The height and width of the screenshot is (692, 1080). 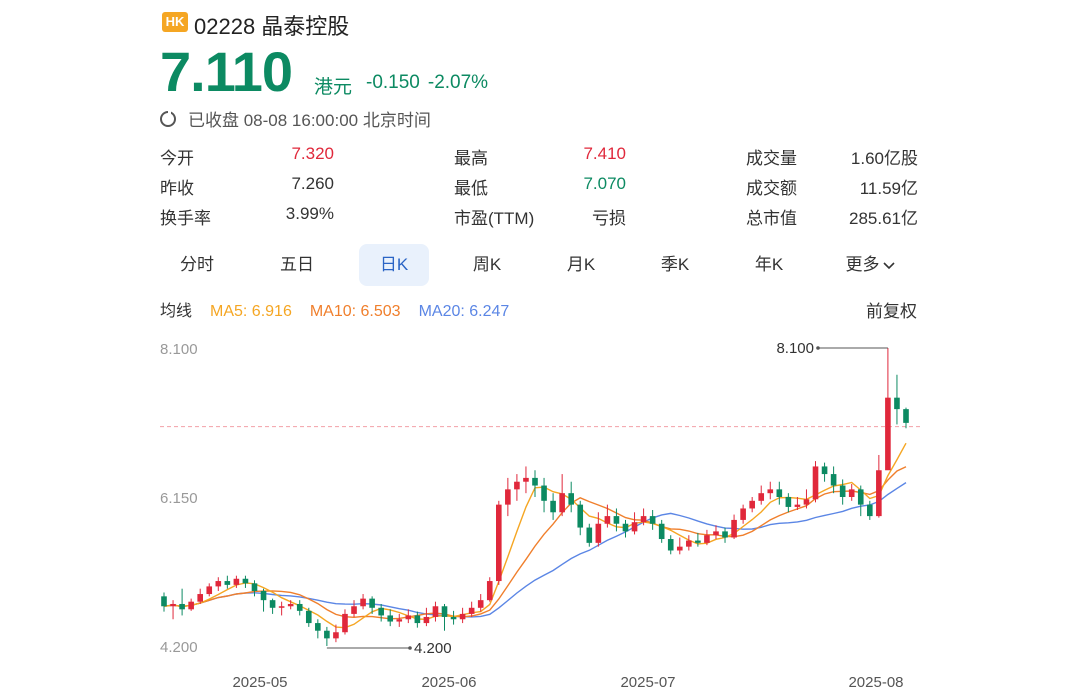 I want to click on change-amount: -0.150, so click(x=393, y=82).